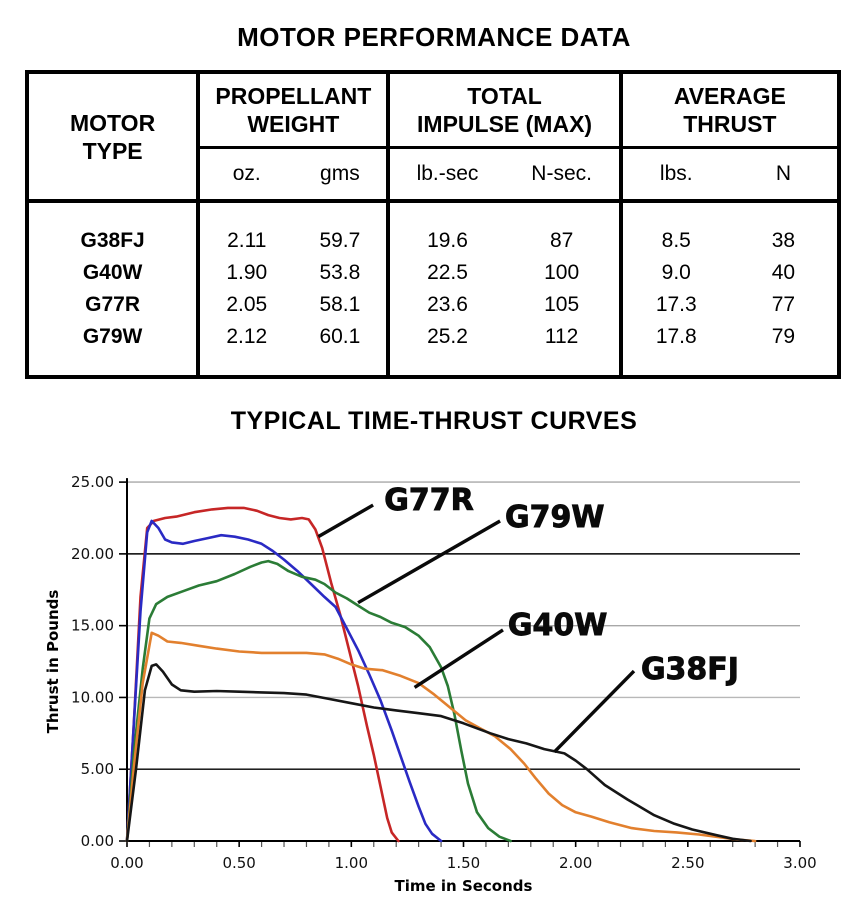  Describe the element at coordinates (674, 173) in the screenshot. I see `unit-lbs: lbs.` at that location.